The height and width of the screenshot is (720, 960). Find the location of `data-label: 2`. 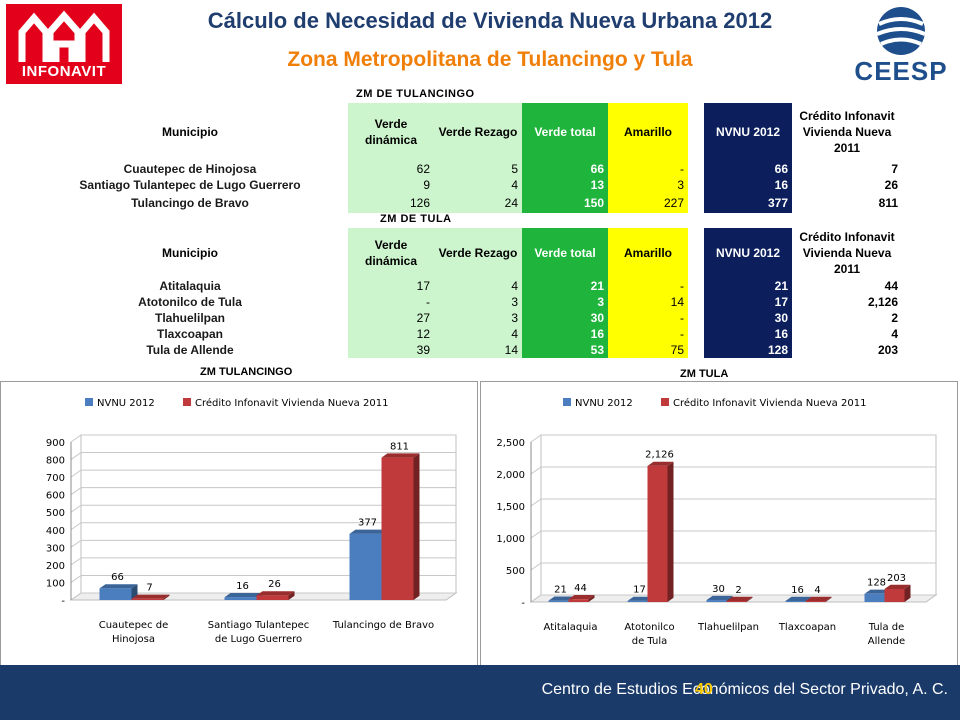

data-label: 2 is located at coordinates (738, 590).